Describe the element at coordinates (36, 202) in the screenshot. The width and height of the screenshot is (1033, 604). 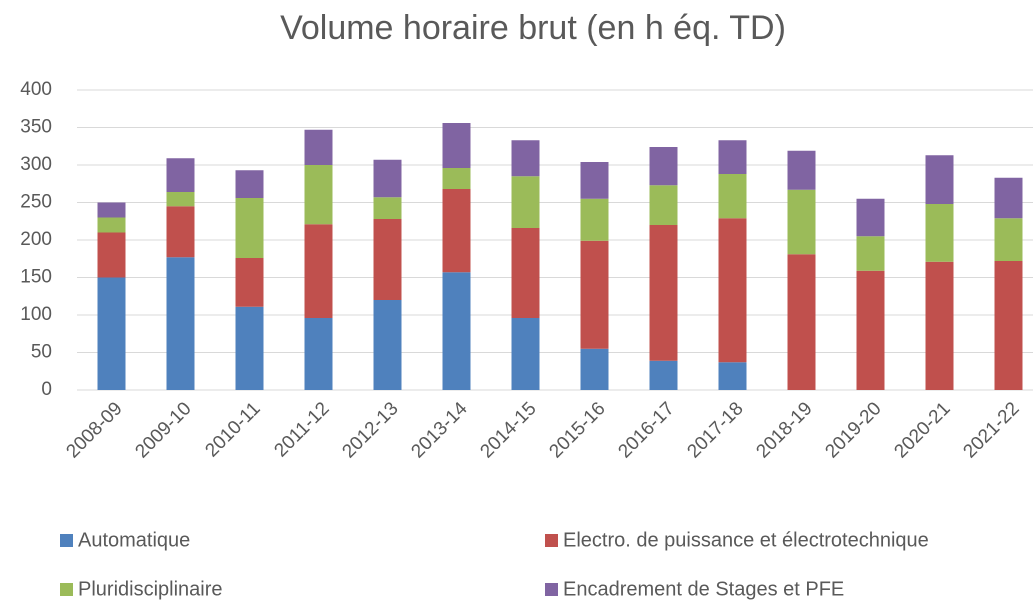
I see `y-tick-label: 250` at that location.